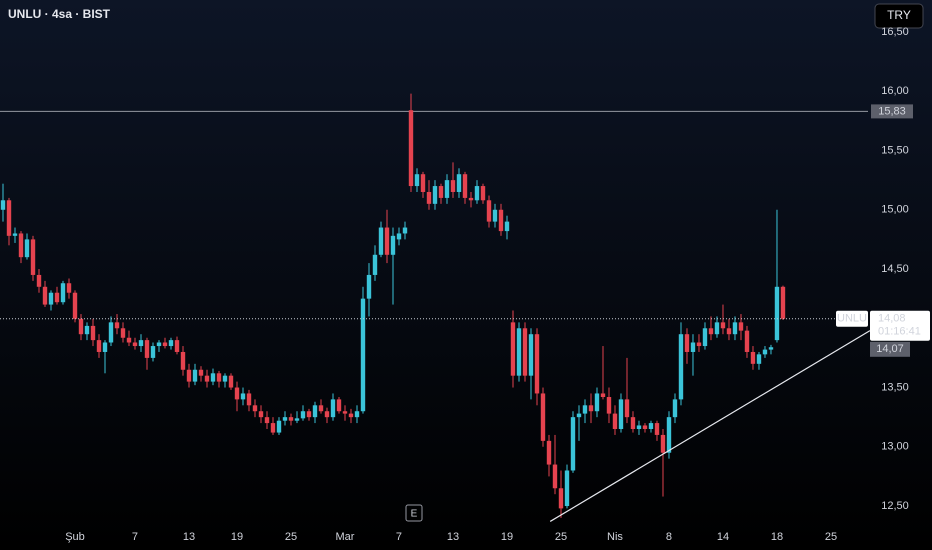 This screenshot has width=932, height=550. Describe the element at coordinates (895, 150) in the screenshot. I see `y-tick-label: 15,50` at that location.